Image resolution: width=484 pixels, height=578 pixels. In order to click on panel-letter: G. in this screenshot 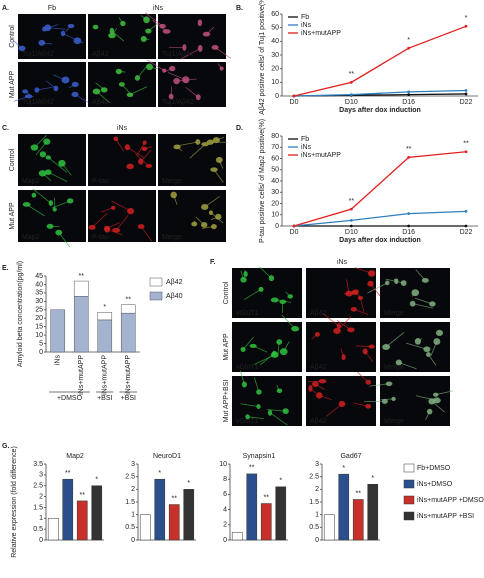, I will do `click(5, 446)`.